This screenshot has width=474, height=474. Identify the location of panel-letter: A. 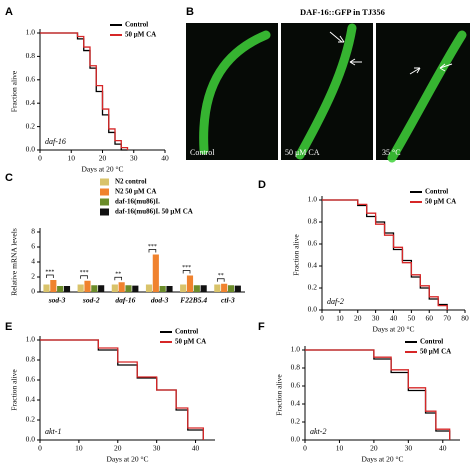
(9, 12).